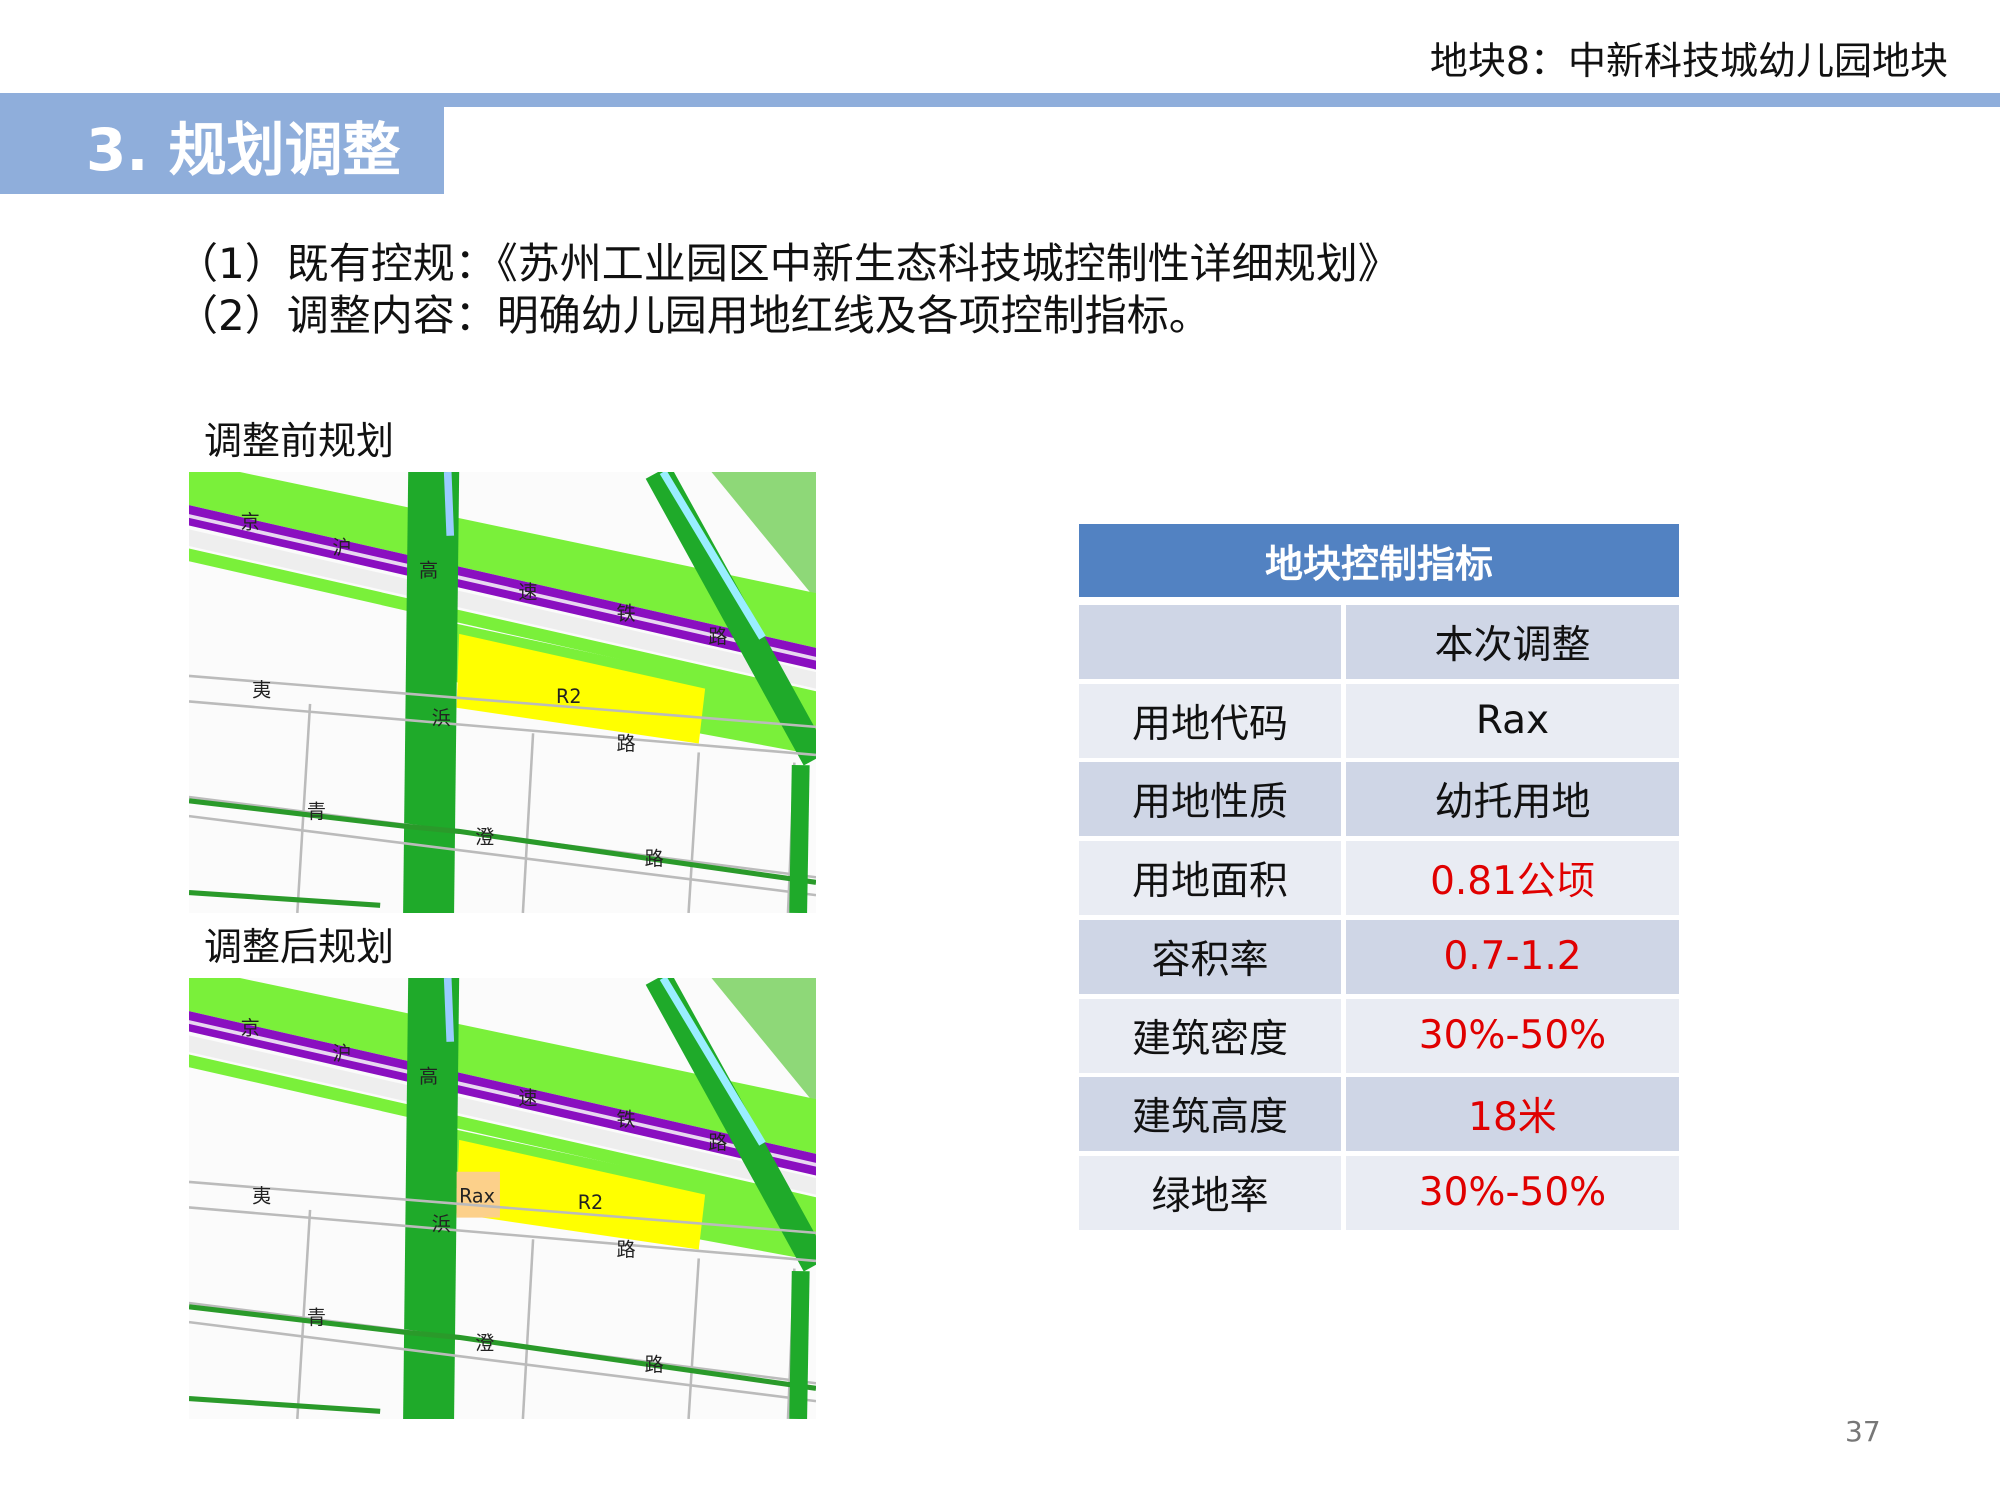  What do you see at coordinates (1512, 956) in the screenshot?
I see `row-value: 0.7-1.2` at bounding box center [1512, 956].